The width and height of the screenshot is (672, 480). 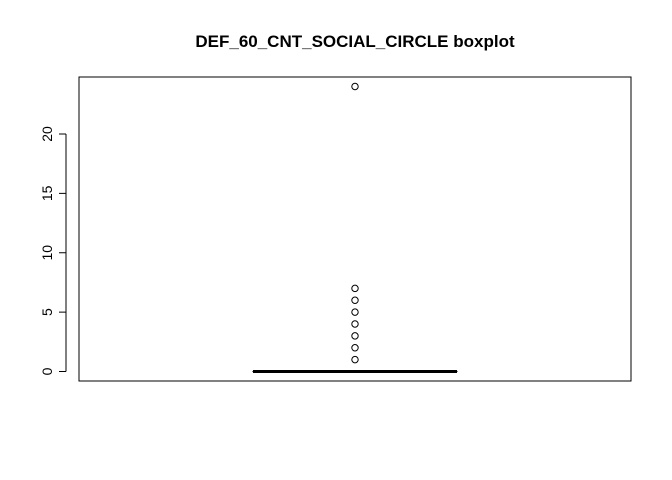 I want to click on y-tick-label: 5, so click(x=47, y=312).